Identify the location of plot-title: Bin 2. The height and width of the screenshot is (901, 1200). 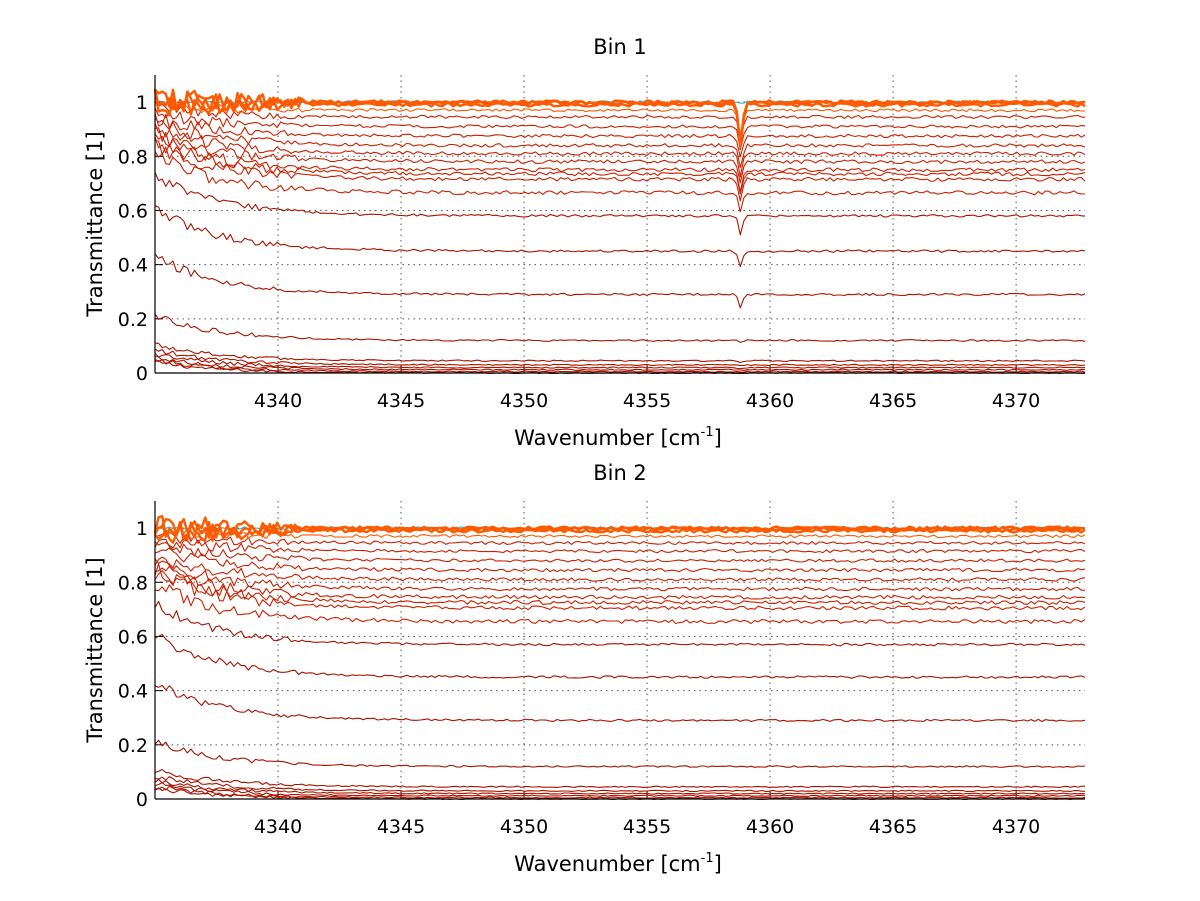
(620, 473).